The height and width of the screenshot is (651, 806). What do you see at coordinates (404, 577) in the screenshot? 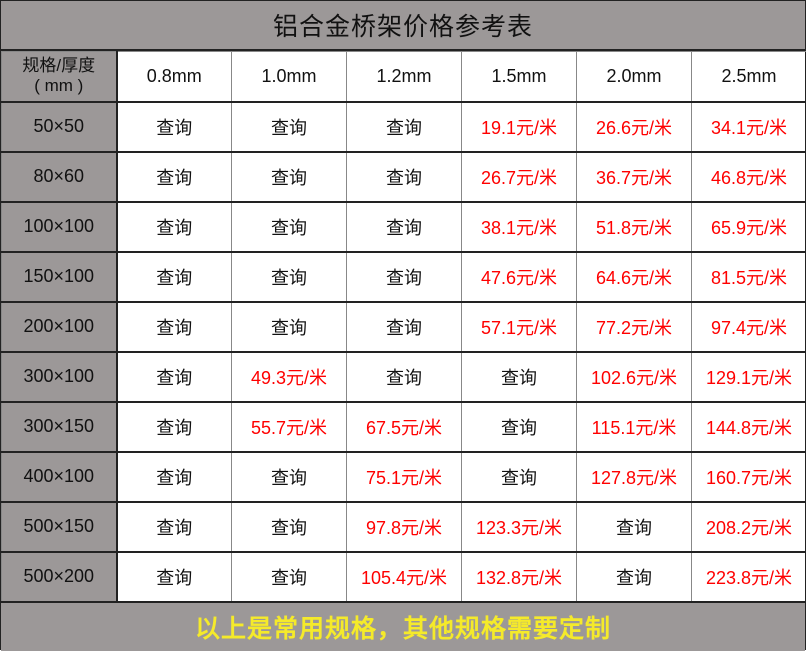
I see `price-cell: 105.4元/米` at bounding box center [404, 577].